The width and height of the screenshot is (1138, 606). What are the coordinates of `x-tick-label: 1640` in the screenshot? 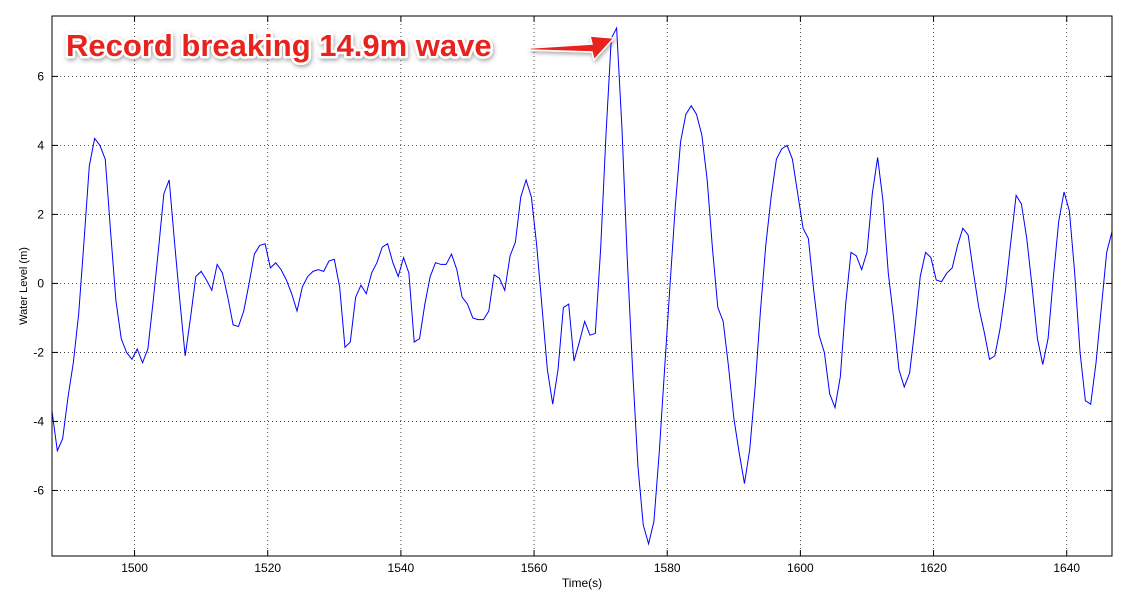 It's located at (1066, 568).